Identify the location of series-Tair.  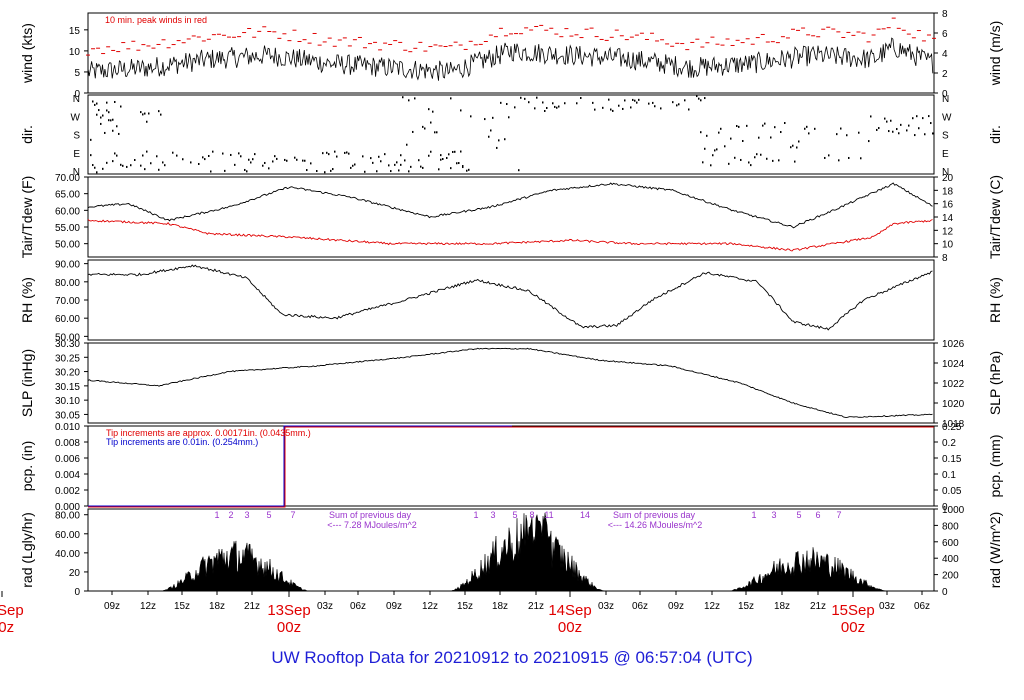
(510, 205).